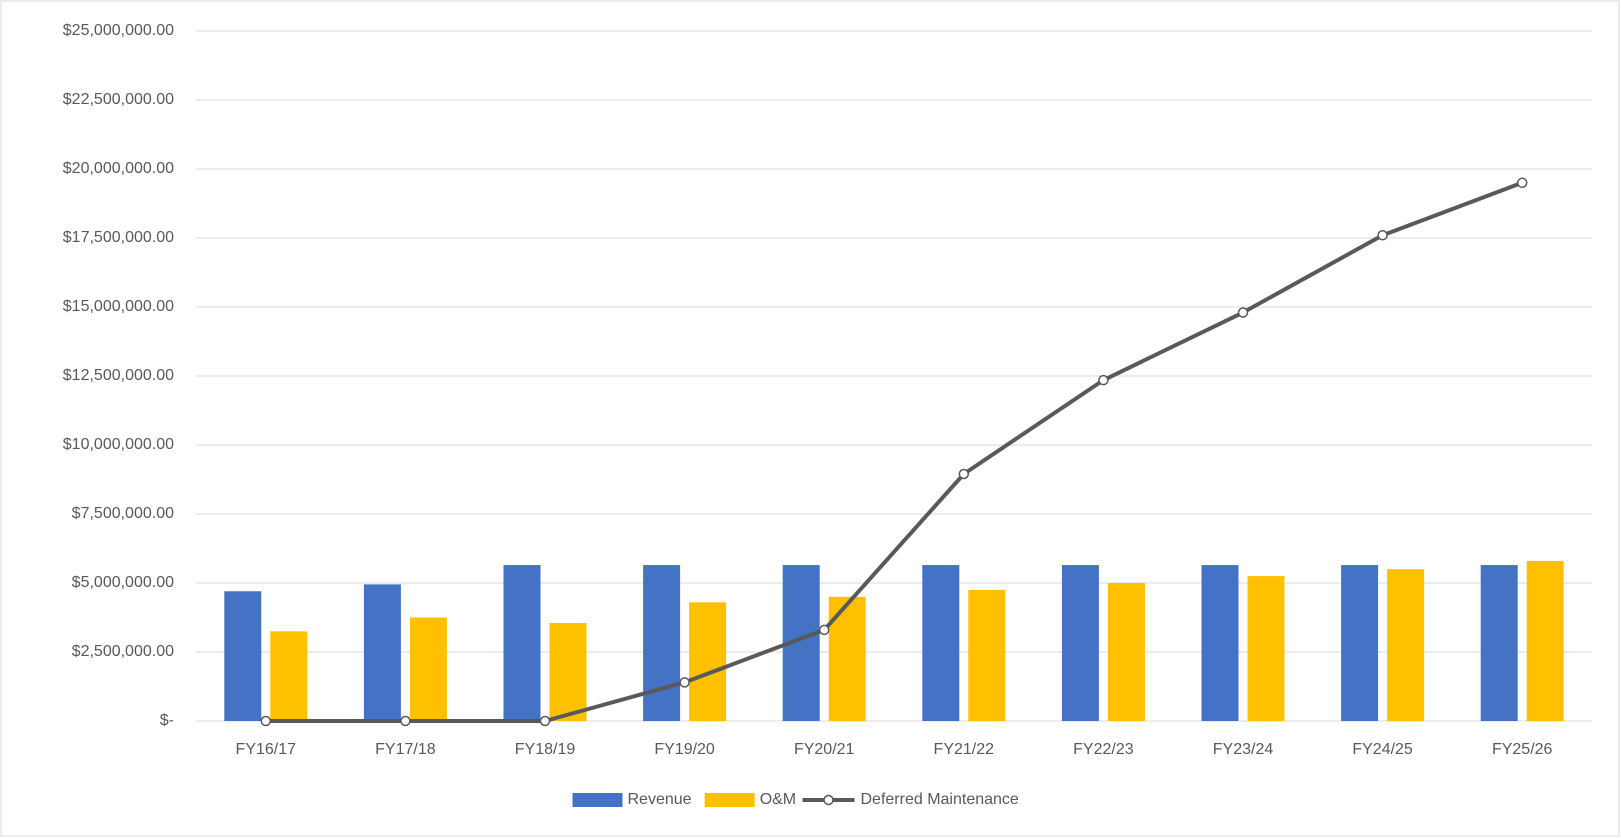  What do you see at coordinates (1243, 749) in the screenshot?
I see `x-tick-label: FY23/24` at bounding box center [1243, 749].